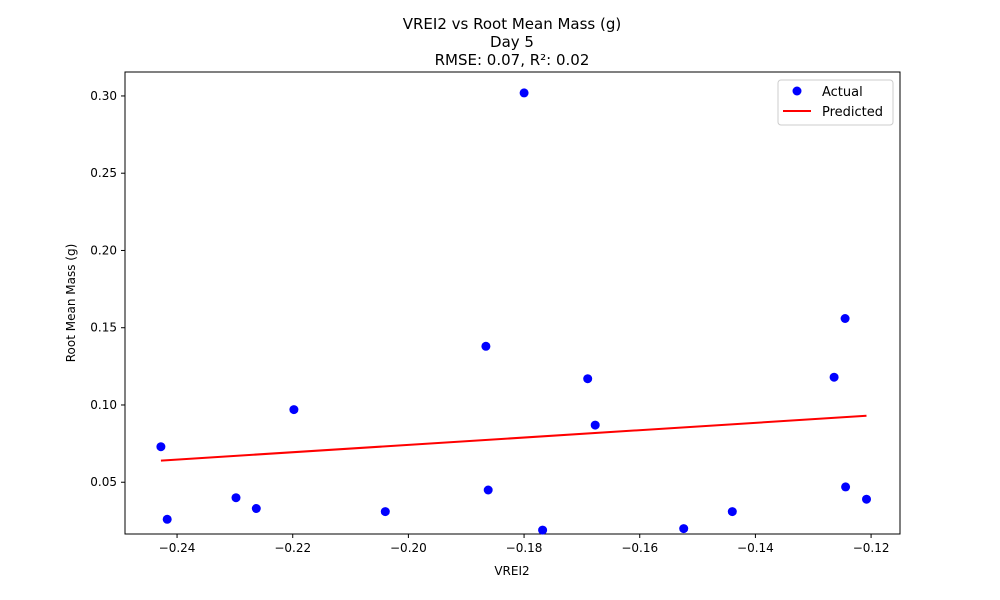 The image size is (1000, 600). I want to click on x-tick-label: −0.22, so click(292, 548).